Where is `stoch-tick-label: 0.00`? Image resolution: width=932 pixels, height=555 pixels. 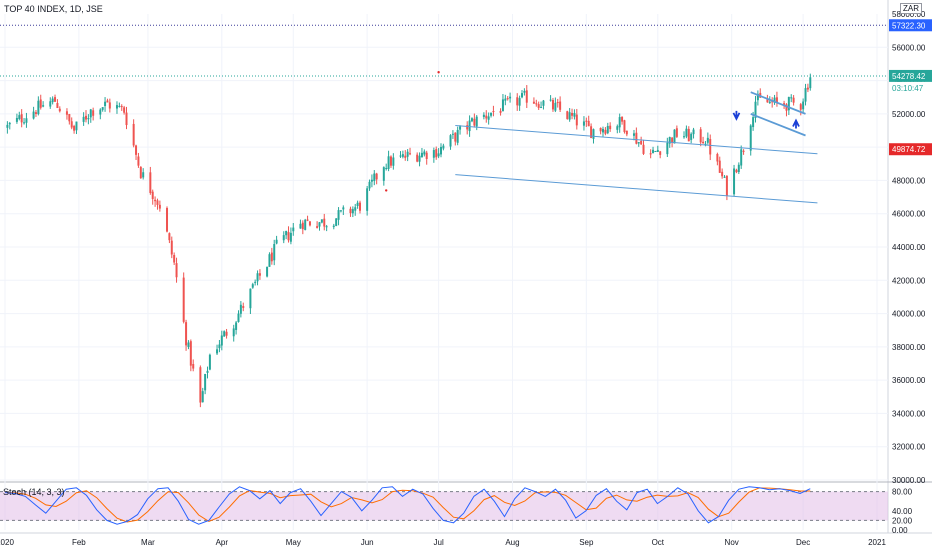
stoch-tick-label: 0.00 is located at coordinates (900, 530).